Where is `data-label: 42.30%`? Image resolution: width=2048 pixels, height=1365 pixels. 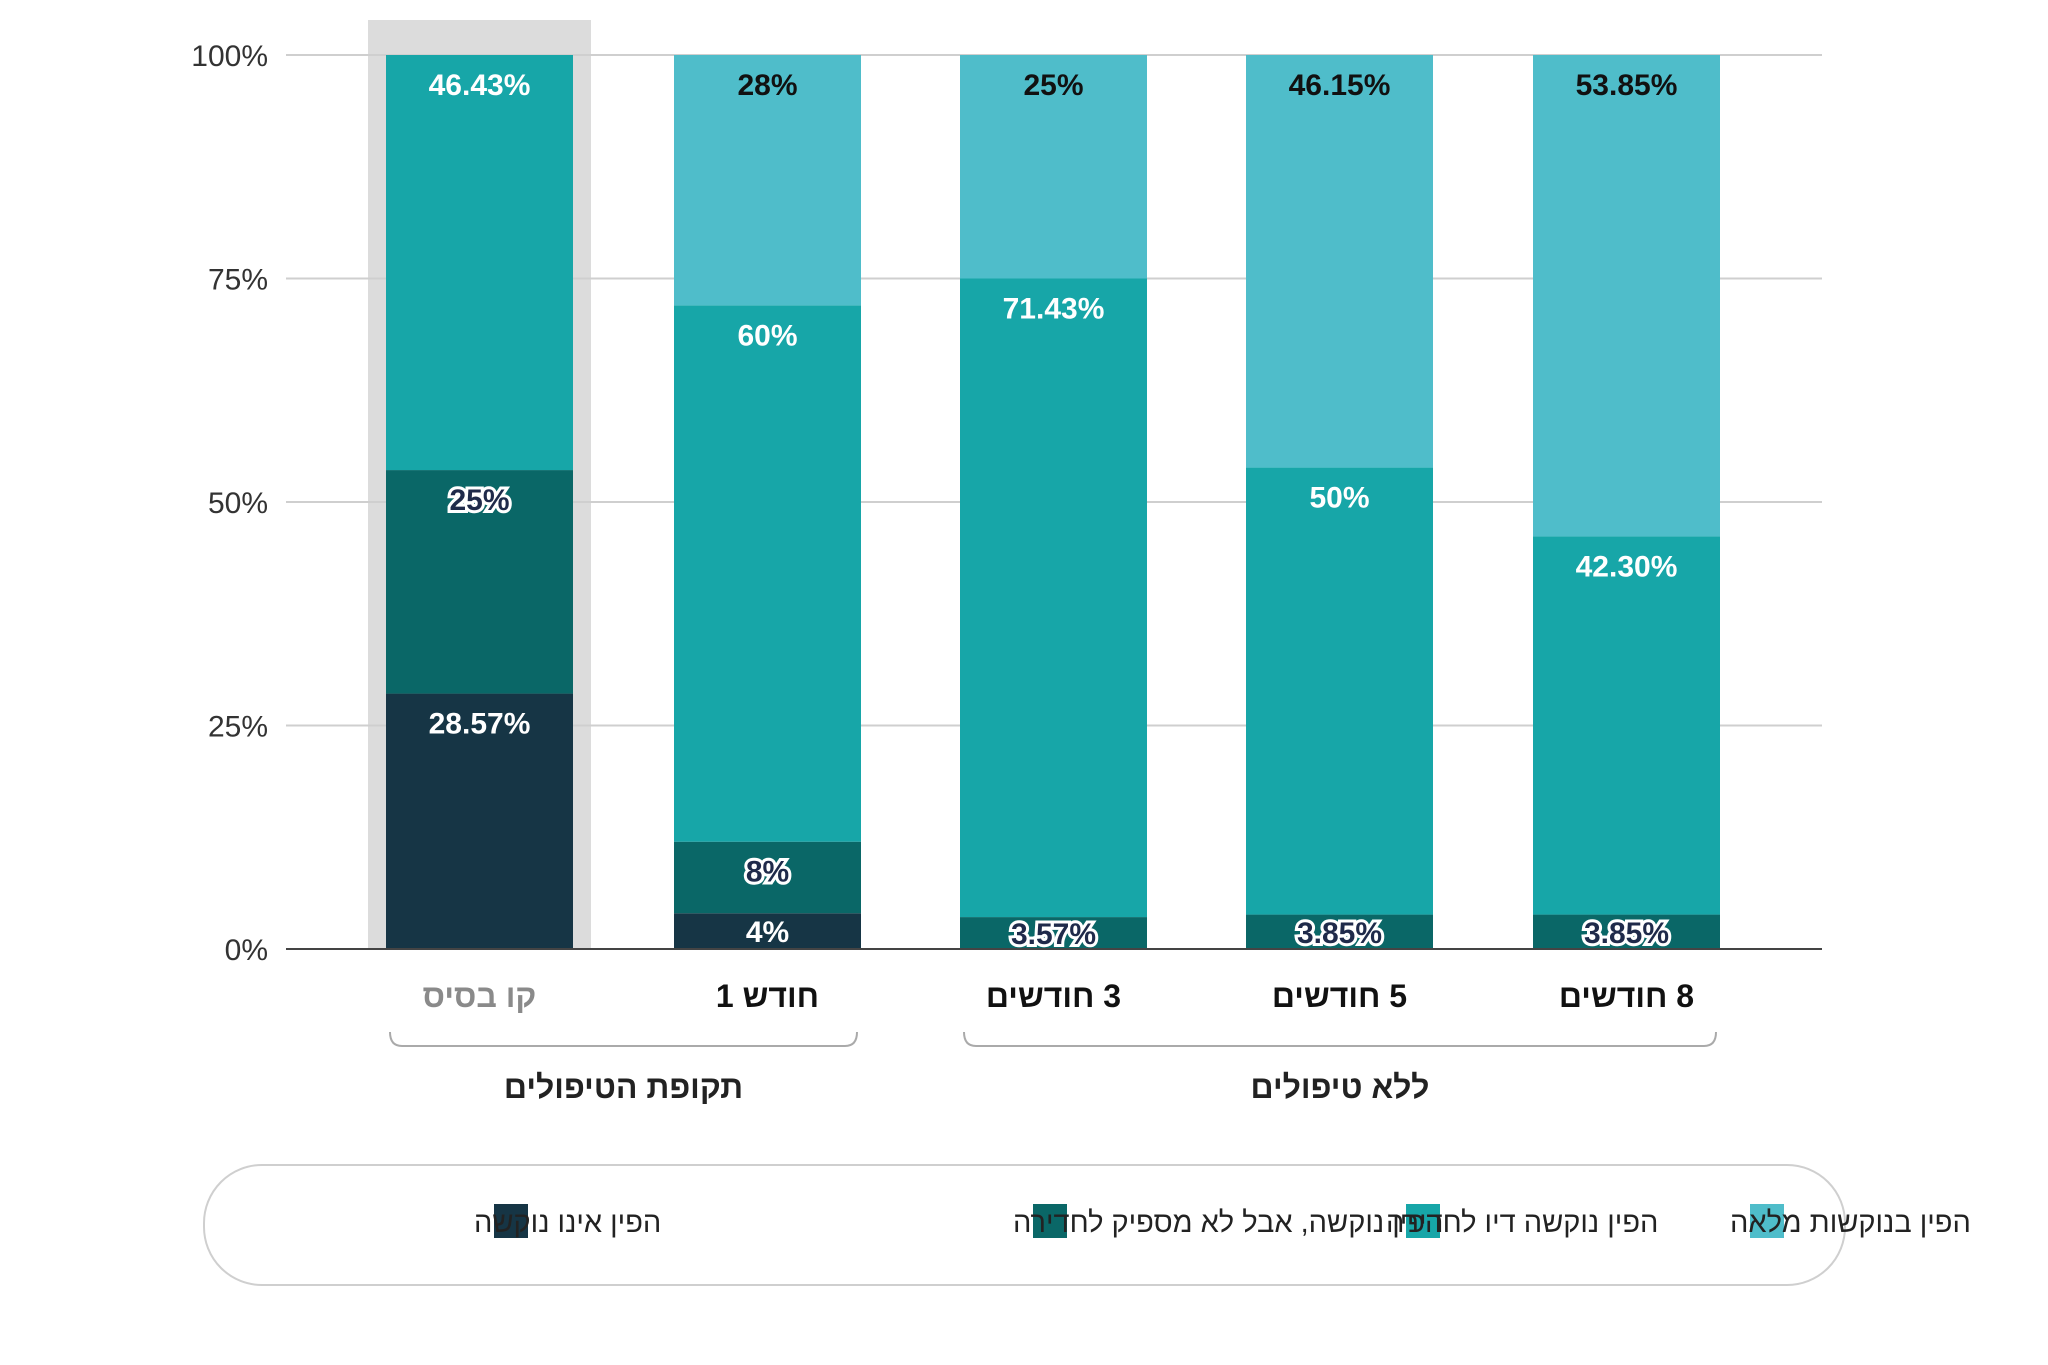
data-label: 42.30% is located at coordinates (1627, 566).